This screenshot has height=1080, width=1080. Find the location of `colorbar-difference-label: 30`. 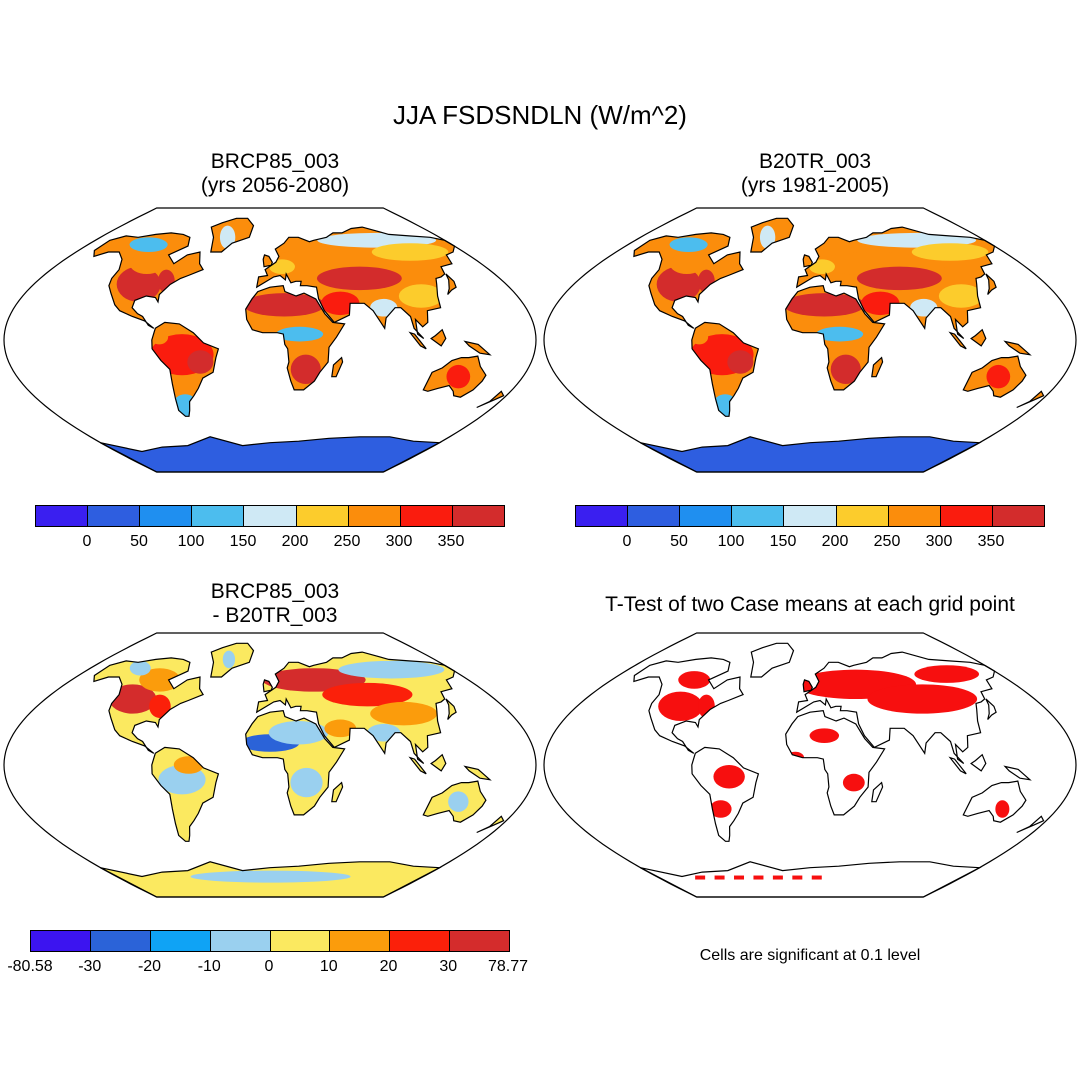

colorbar-difference-label: 30 is located at coordinates (448, 966).